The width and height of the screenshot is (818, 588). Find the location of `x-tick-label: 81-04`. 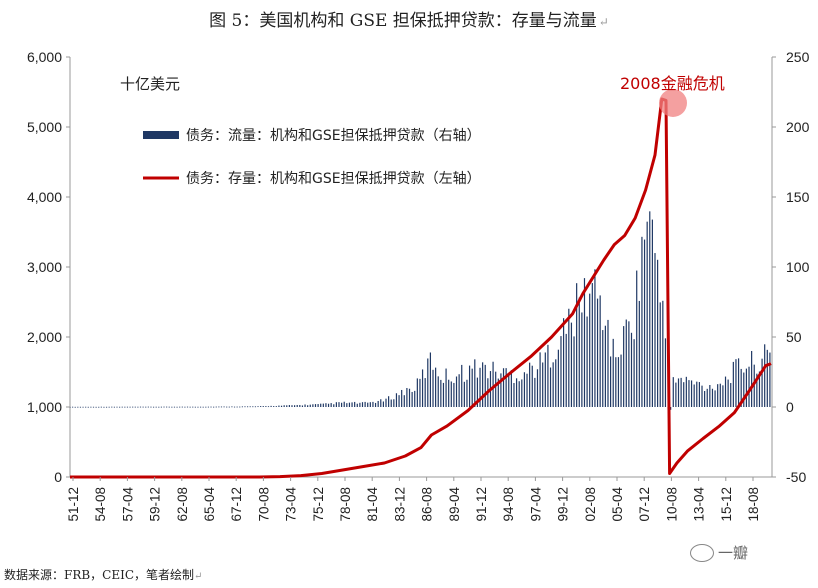

x-tick-label: 81-04 is located at coordinates (372, 504).